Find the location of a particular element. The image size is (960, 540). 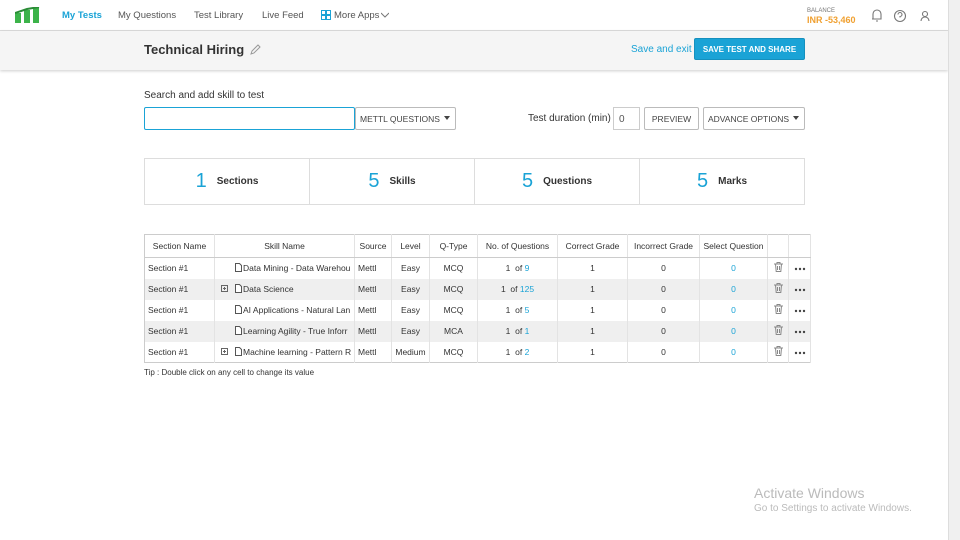

column-header: Source is located at coordinates (373, 246).